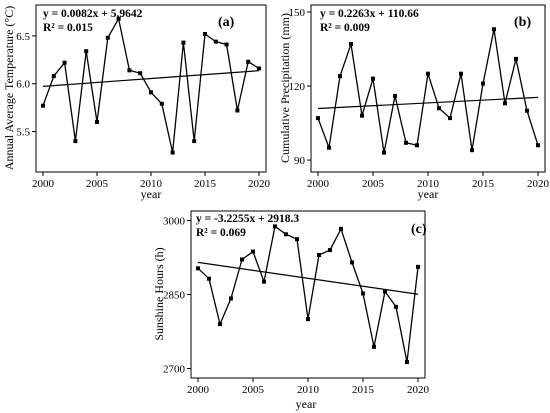 The width and height of the screenshot is (550, 413). What do you see at coordinates (174, 221) in the screenshot?
I see `panel-c-ytick-label: 3000` at bounding box center [174, 221].